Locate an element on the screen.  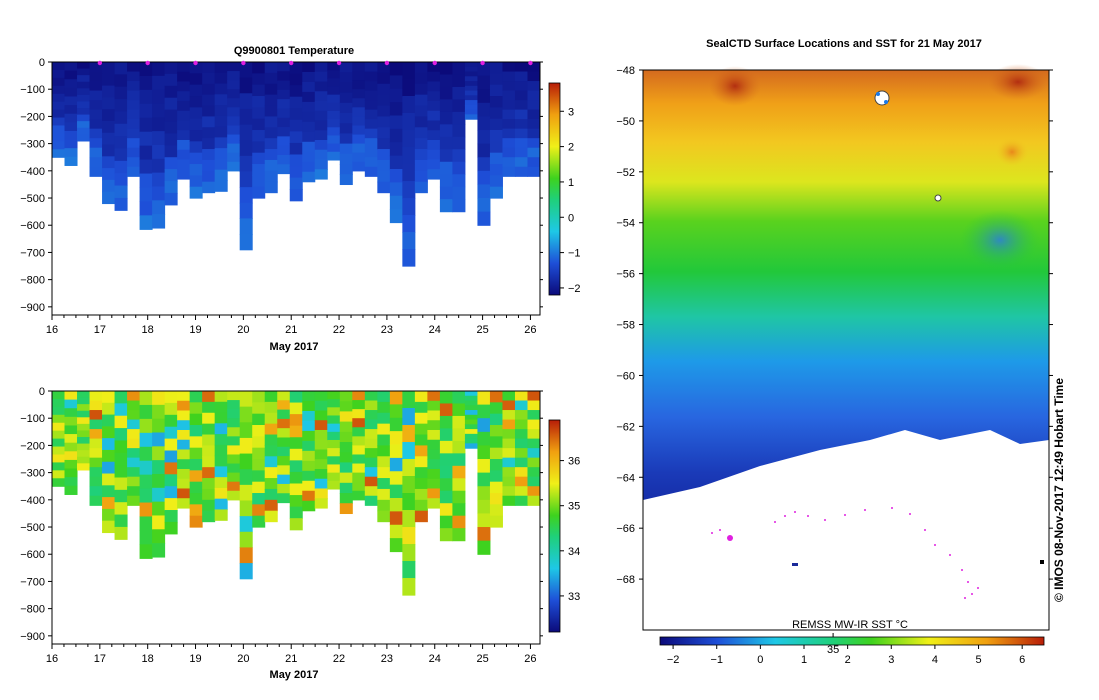
x-tick-label: 23 is located at coordinates (387, 659).